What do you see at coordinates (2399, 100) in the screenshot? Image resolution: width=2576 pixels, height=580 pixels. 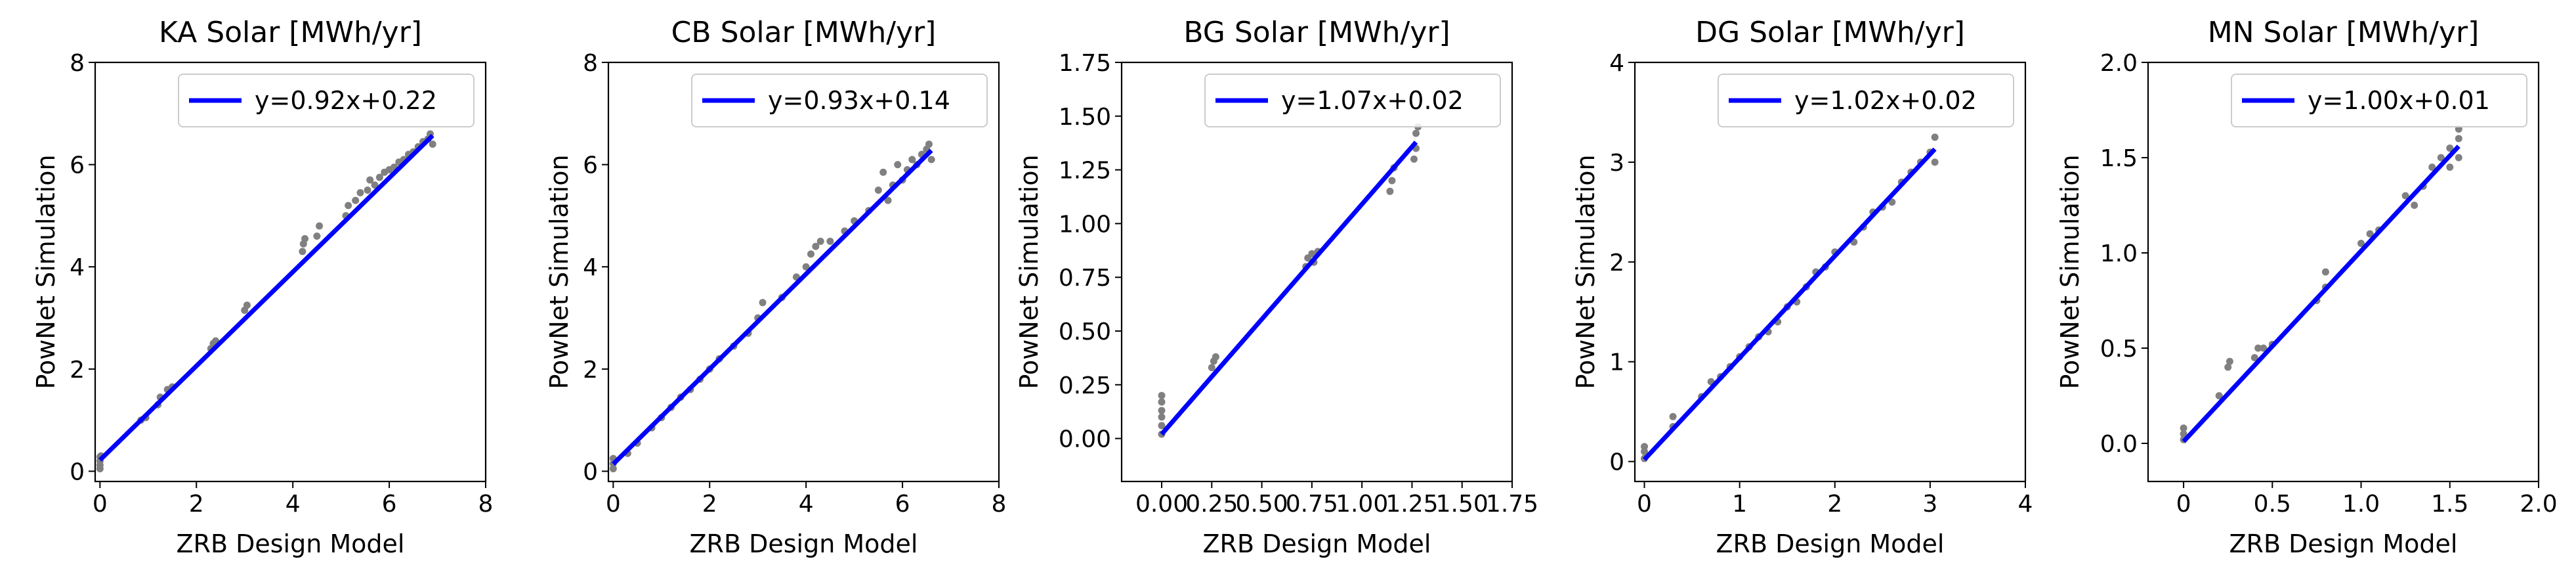 I see `legend-label: y=1.00x+0.01` at bounding box center [2399, 100].